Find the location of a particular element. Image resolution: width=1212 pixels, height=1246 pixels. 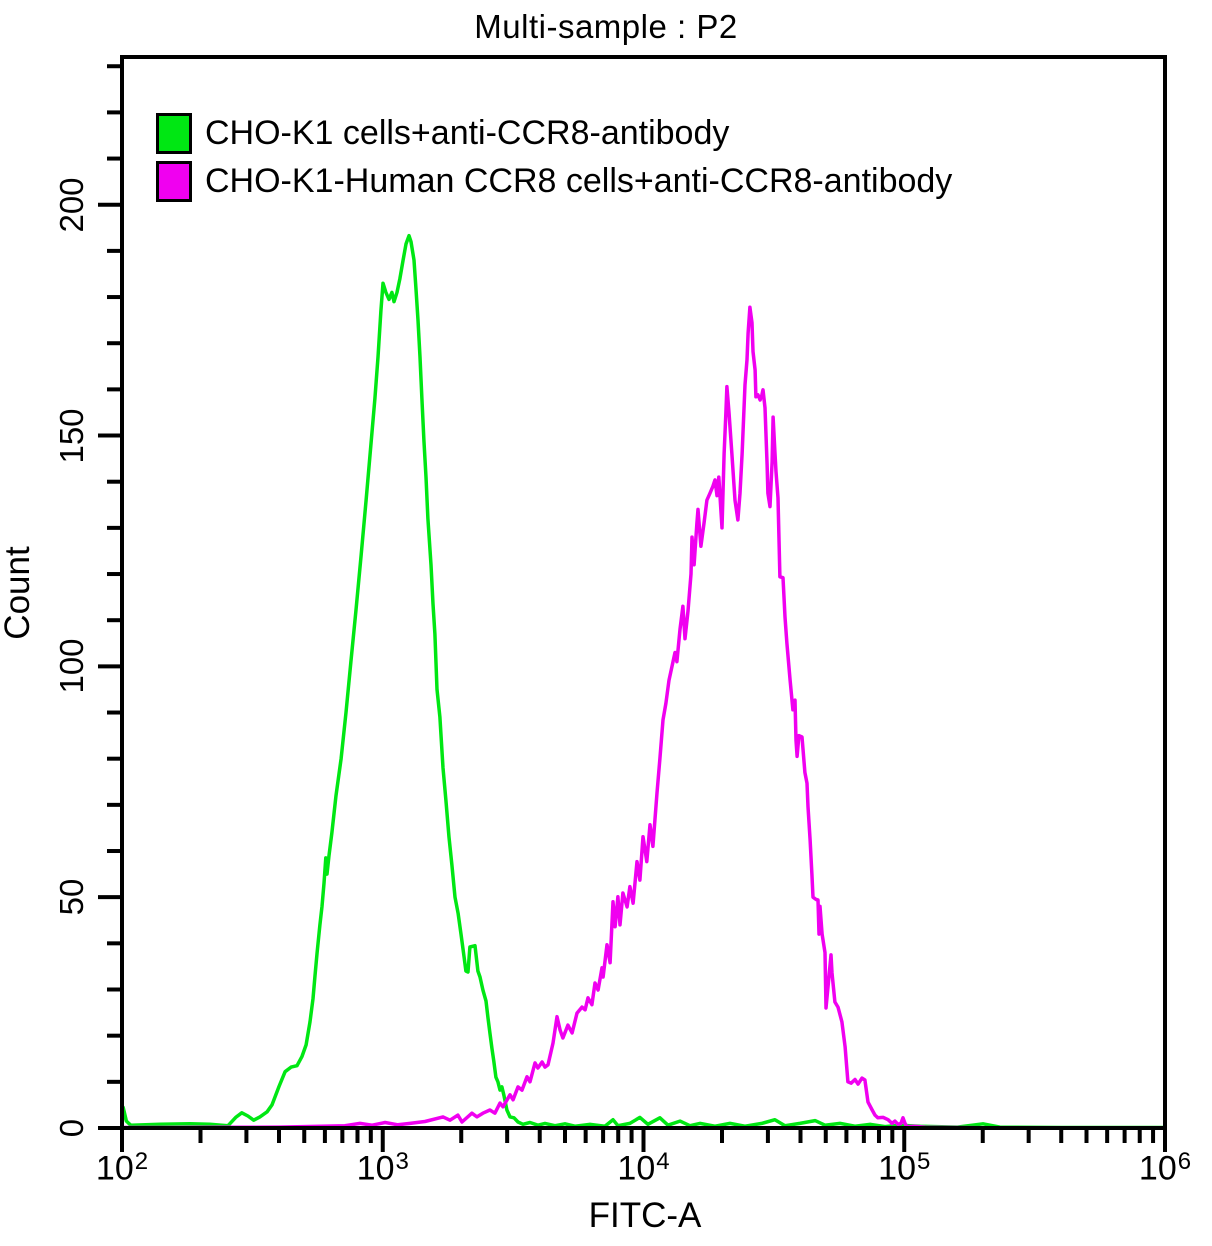

x-tick-label-10e3: 103 is located at coordinates (382, 1168).